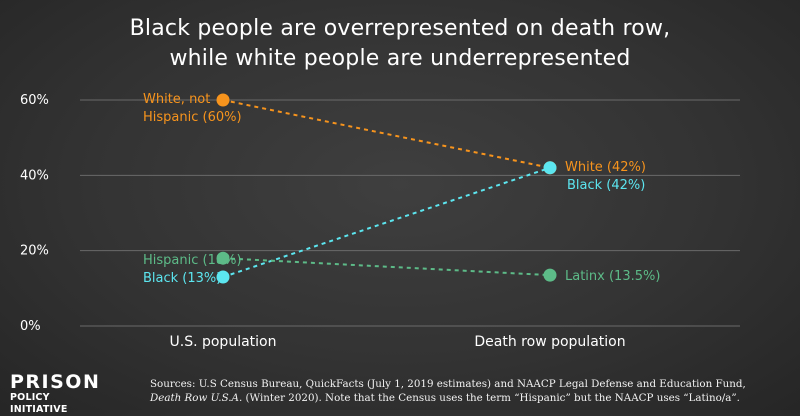 This screenshot has height=416, width=800. What do you see at coordinates (612, 276) in the screenshot?
I see `data-label: Latinx (13.5%)` at bounding box center [612, 276].